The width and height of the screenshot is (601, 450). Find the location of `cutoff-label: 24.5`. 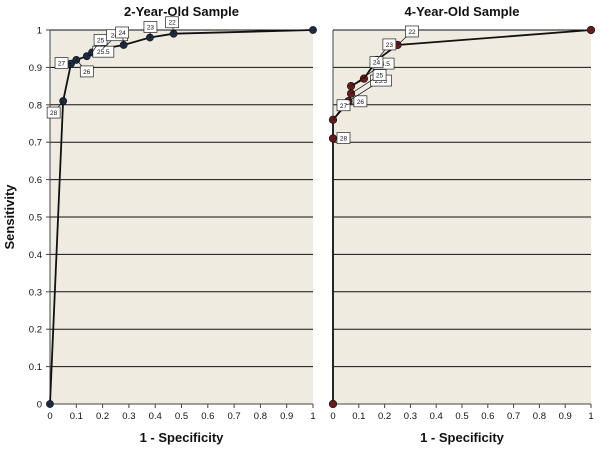

cutoff-label: 24.5 is located at coordinates (383, 64).